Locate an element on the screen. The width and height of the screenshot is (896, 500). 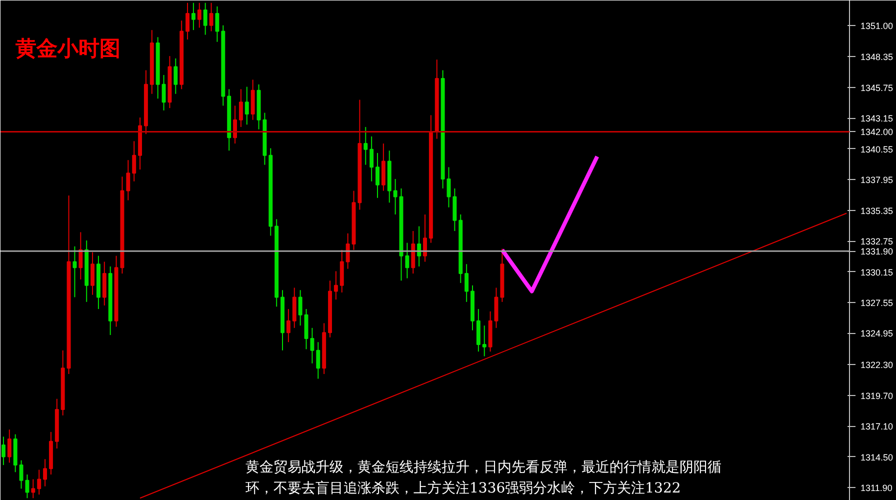
y-tick-label: 1345.75 is located at coordinates (877, 87).